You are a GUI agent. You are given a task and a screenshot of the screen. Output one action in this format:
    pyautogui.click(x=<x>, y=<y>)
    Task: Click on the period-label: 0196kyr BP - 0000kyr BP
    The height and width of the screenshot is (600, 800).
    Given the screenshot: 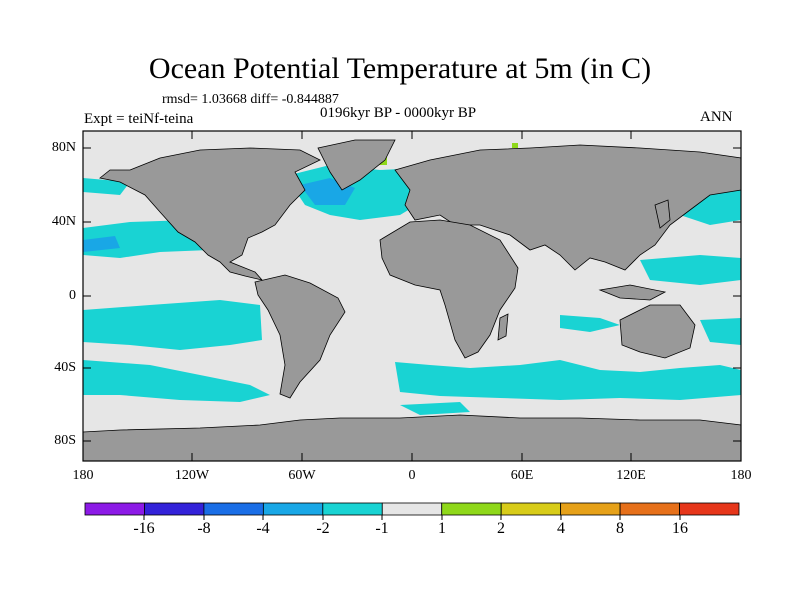 What is the action you would take?
    pyautogui.click(x=398, y=113)
    